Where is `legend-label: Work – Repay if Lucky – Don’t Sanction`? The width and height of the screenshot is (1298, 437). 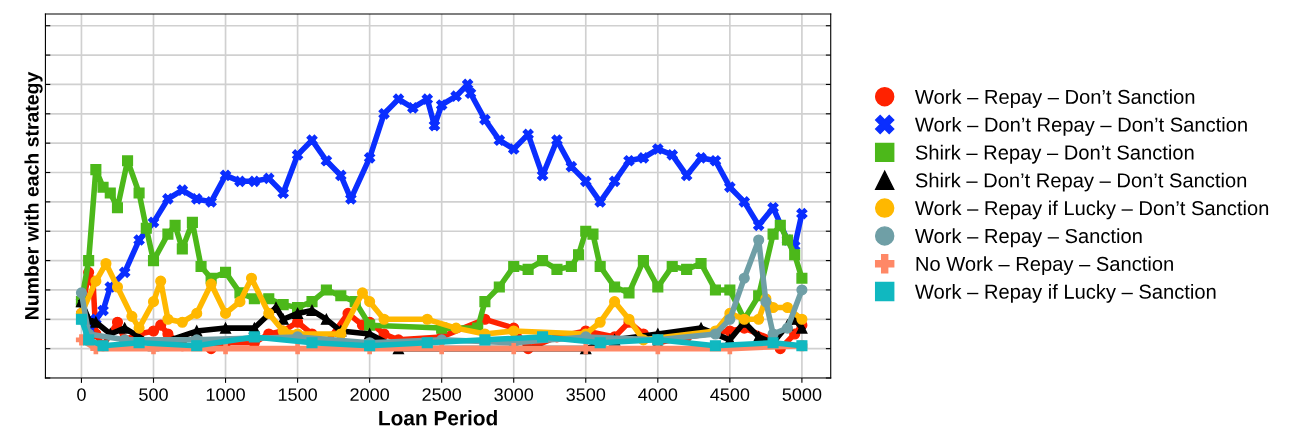
legend-label: Work – Repay if Lucky – Don’t Sanction is located at coordinates (1091, 210).